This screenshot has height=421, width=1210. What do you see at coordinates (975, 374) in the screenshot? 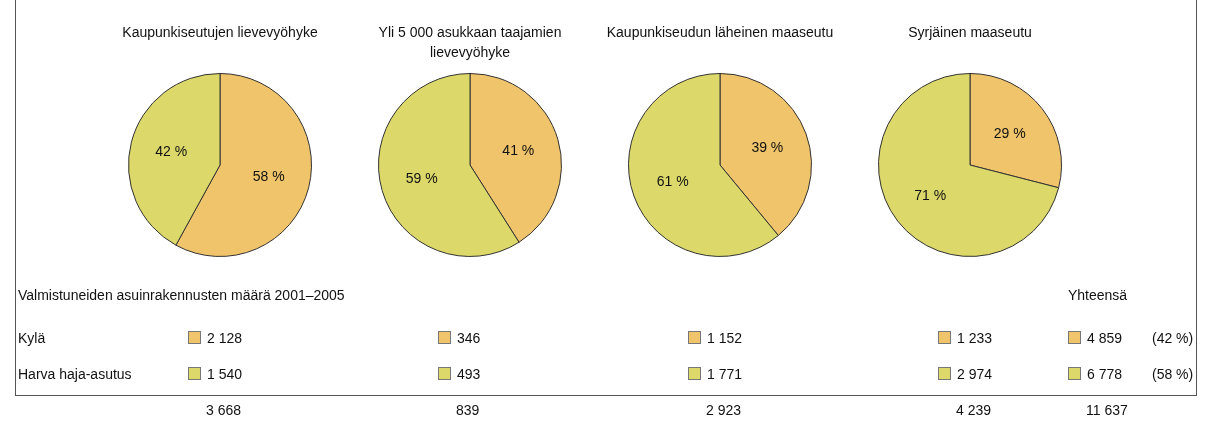
I see `data-label: 2 974` at bounding box center [975, 374].